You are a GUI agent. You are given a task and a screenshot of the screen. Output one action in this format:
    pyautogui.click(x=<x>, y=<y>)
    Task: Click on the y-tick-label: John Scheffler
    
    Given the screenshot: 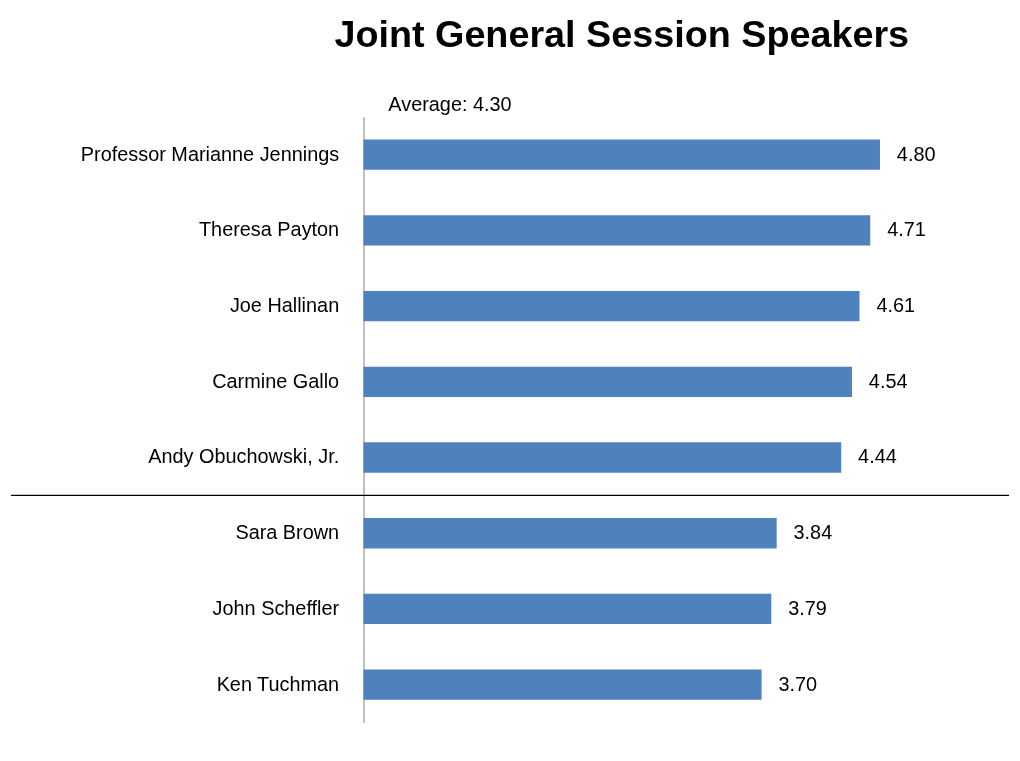 What is the action you would take?
    pyautogui.click(x=276, y=607)
    